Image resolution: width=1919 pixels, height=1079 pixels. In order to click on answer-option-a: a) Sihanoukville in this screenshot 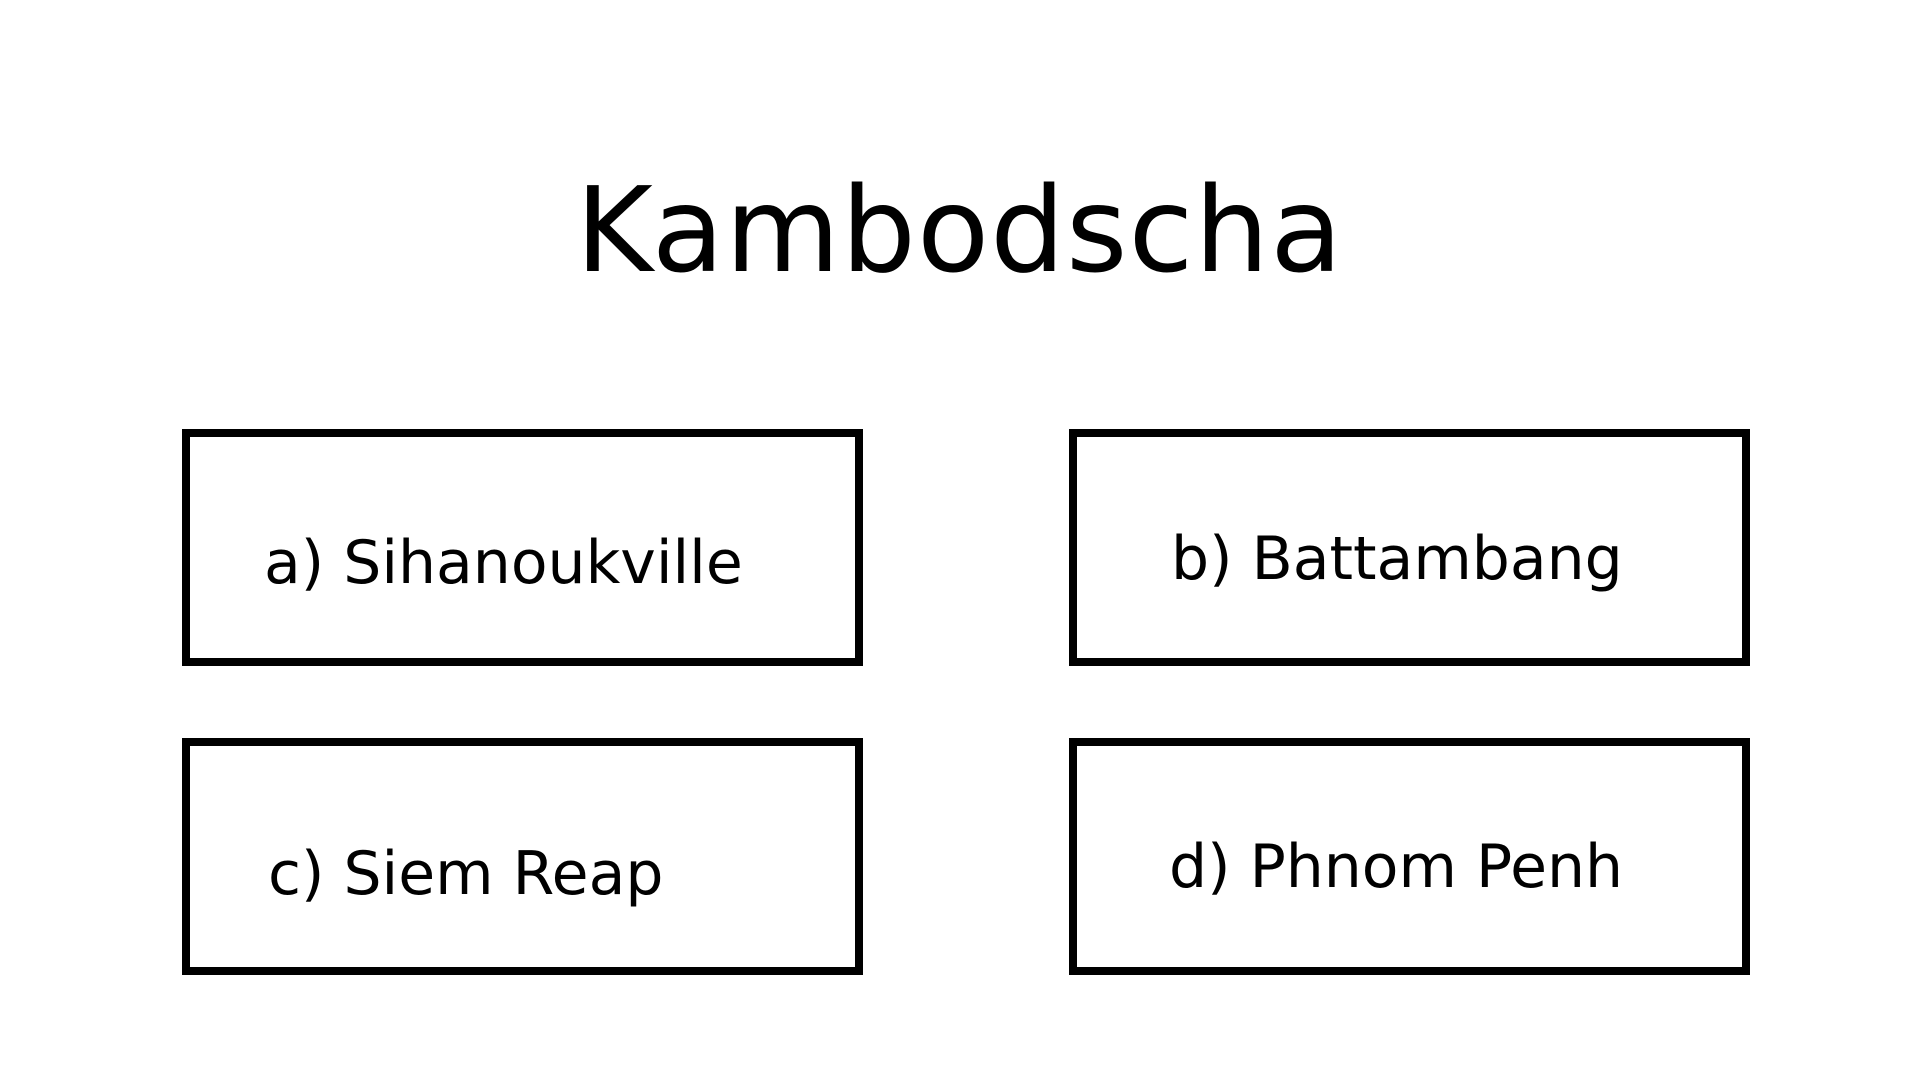, I will do `click(522, 547)`.